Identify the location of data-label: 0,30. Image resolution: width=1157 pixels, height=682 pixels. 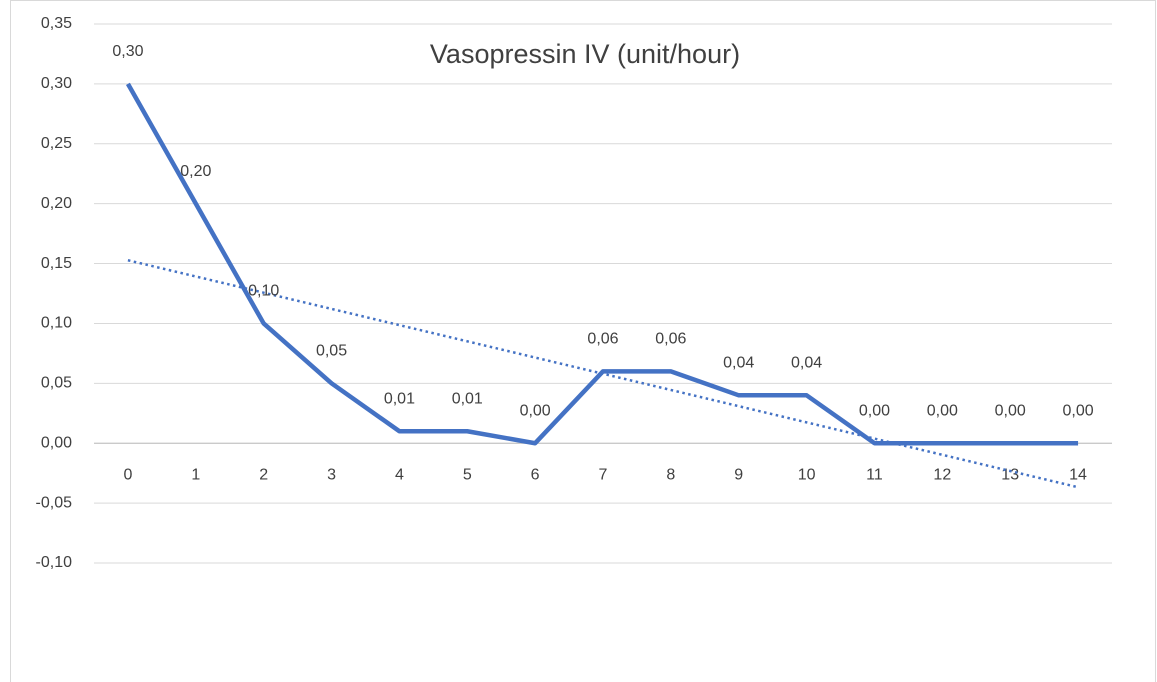
(127, 51).